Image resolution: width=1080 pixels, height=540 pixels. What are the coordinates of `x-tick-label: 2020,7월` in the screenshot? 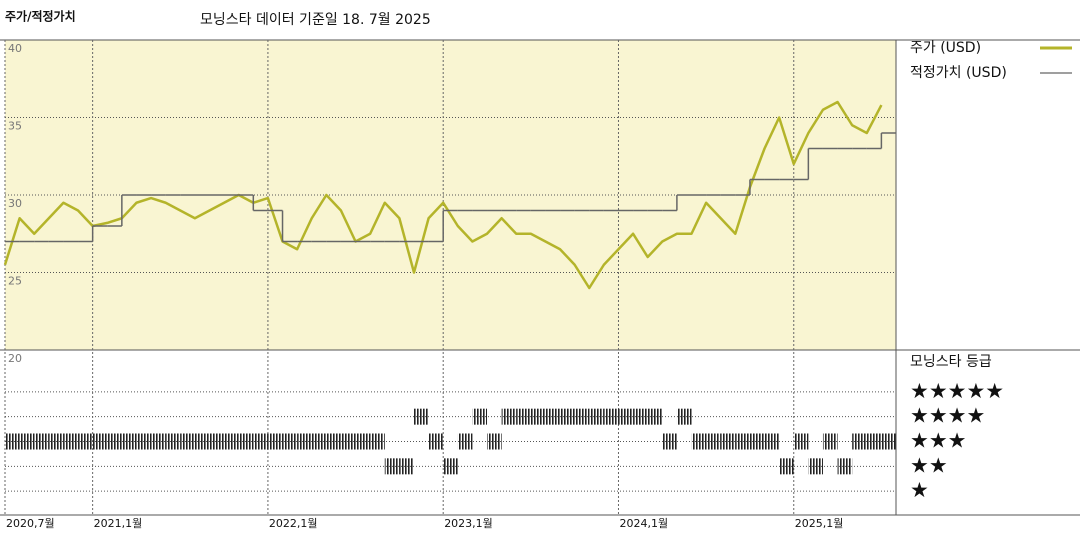 It's located at (30, 523).